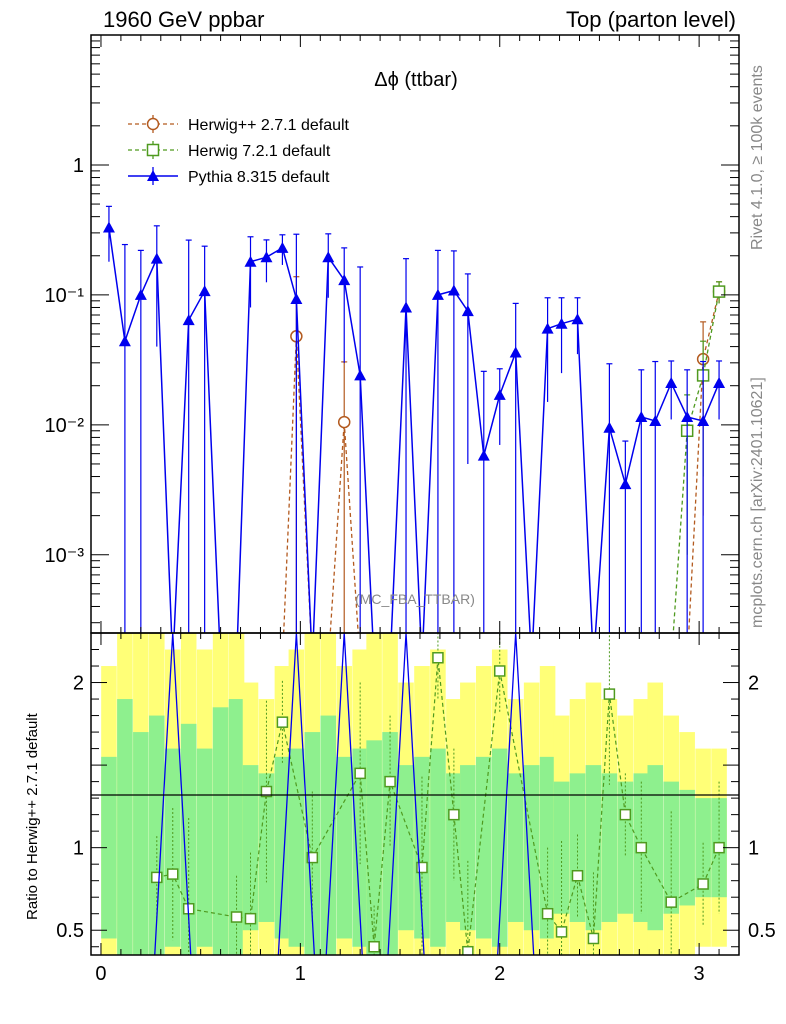  Describe the element at coordinates (344, 422) in the screenshot. I see `data-point-herwigpp` at that location.